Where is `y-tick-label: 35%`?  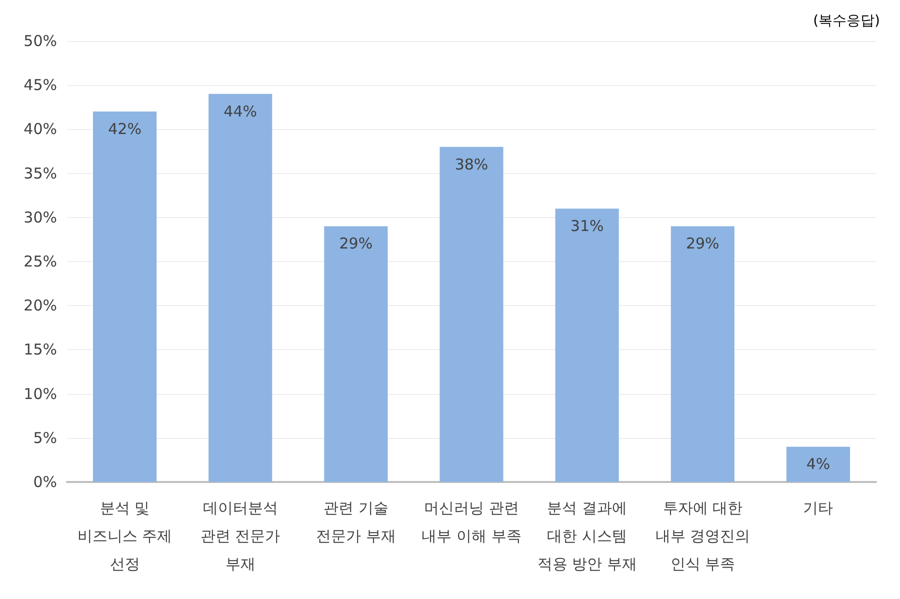 y-tick-label: 35% is located at coordinates (40, 173).